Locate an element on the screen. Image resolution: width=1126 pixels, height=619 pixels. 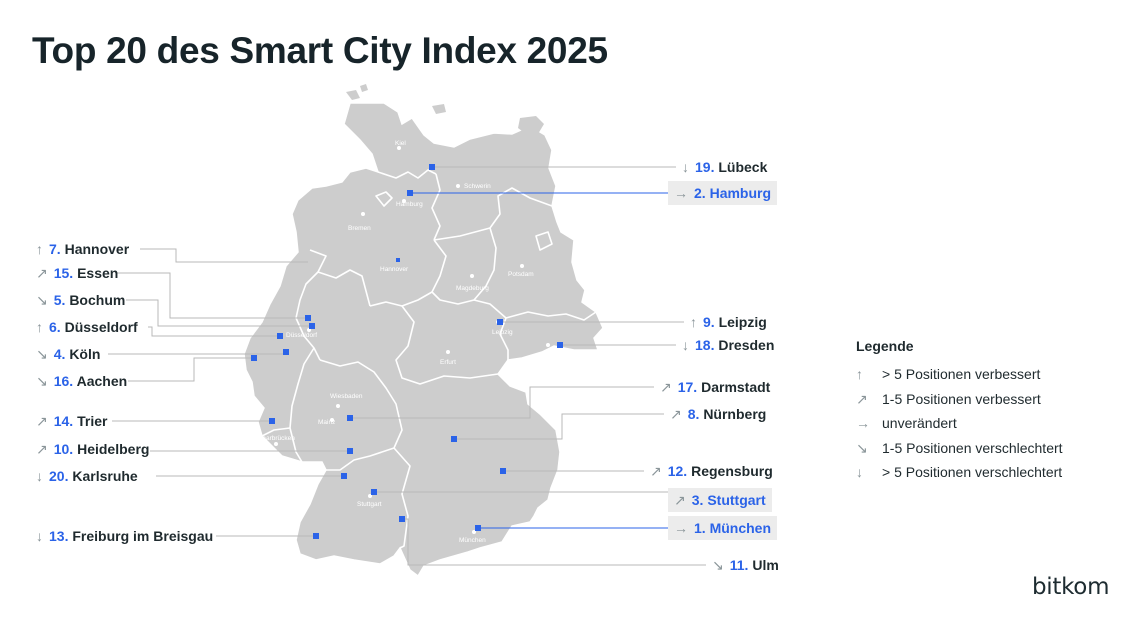
leader-nuernberg is located at coordinates (559, 426).